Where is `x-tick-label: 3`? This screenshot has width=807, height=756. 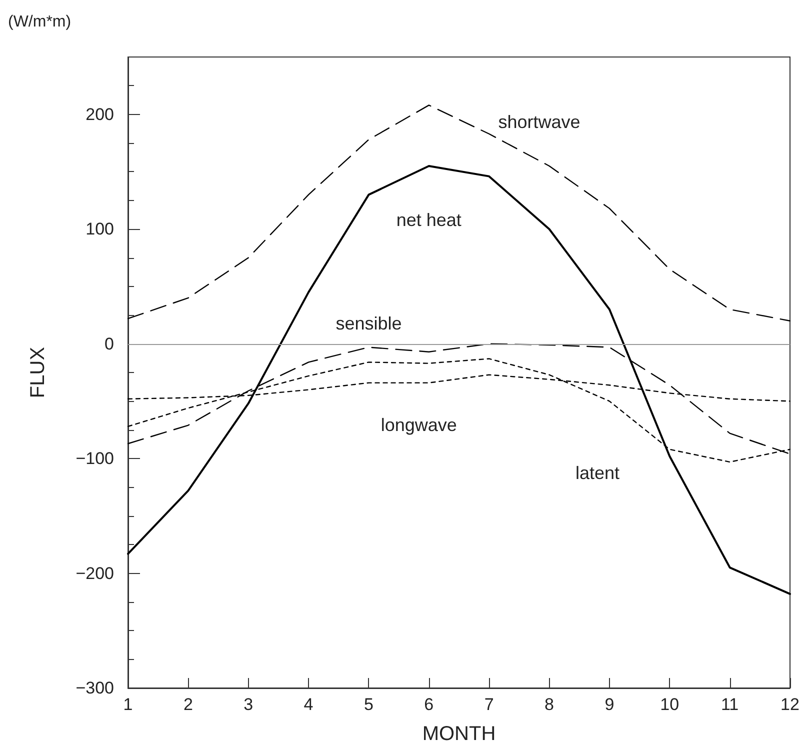
x-tick-label: 3 is located at coordinates (249, 704).